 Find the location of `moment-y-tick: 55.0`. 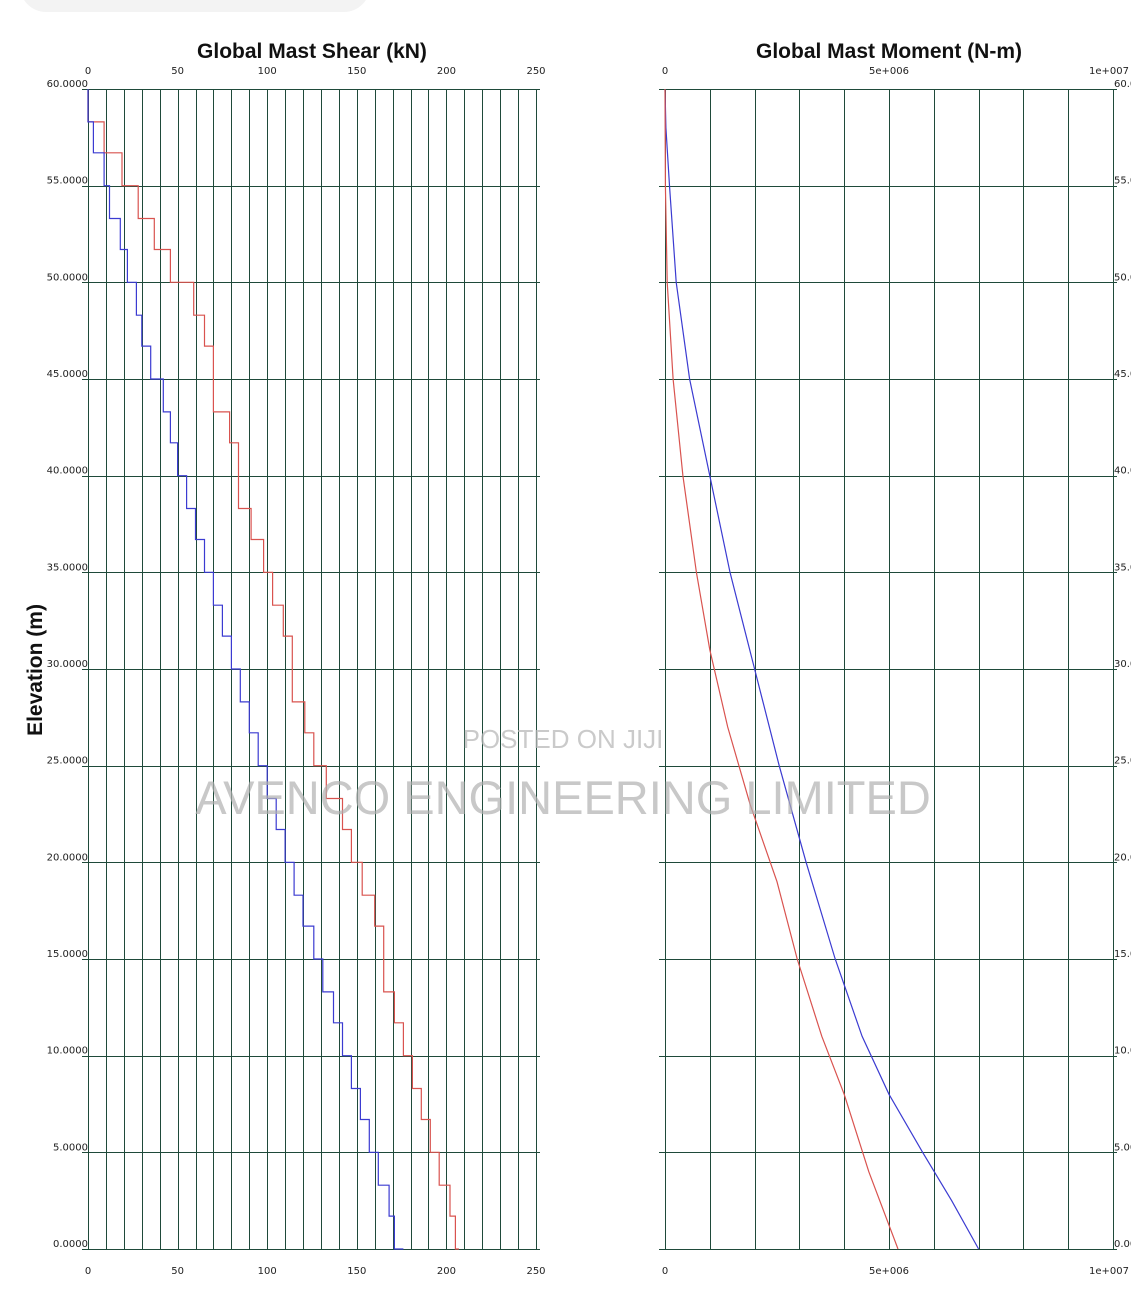

moment-y-tick: 55.0 is located at coordinates (1122, 181).